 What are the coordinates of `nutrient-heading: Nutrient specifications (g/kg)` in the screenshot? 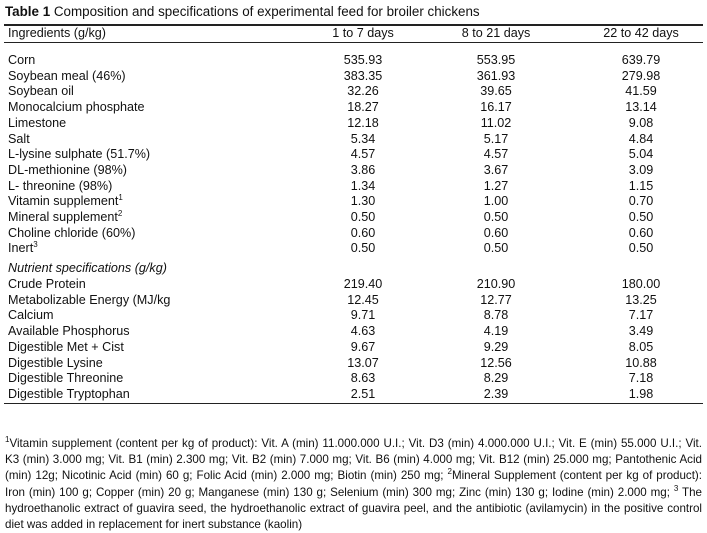 It's located at (87, 268).